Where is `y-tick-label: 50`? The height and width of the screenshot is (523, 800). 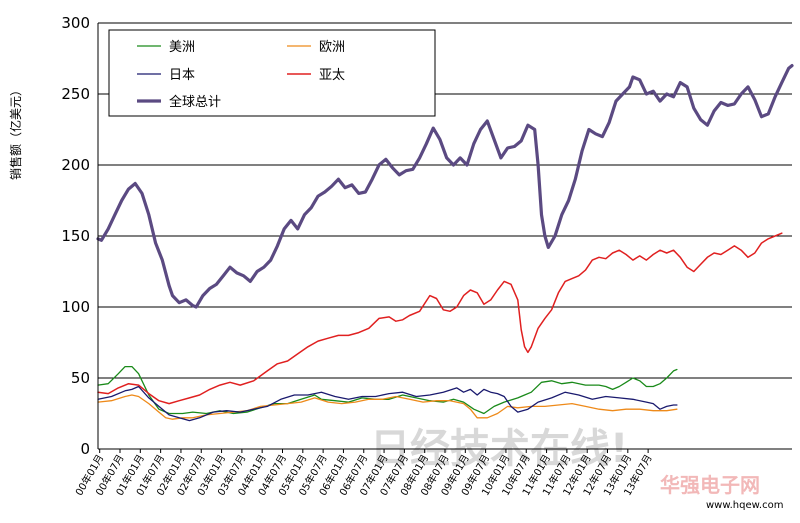
y-tick-label: 50 is located at coordinates (80, 378).